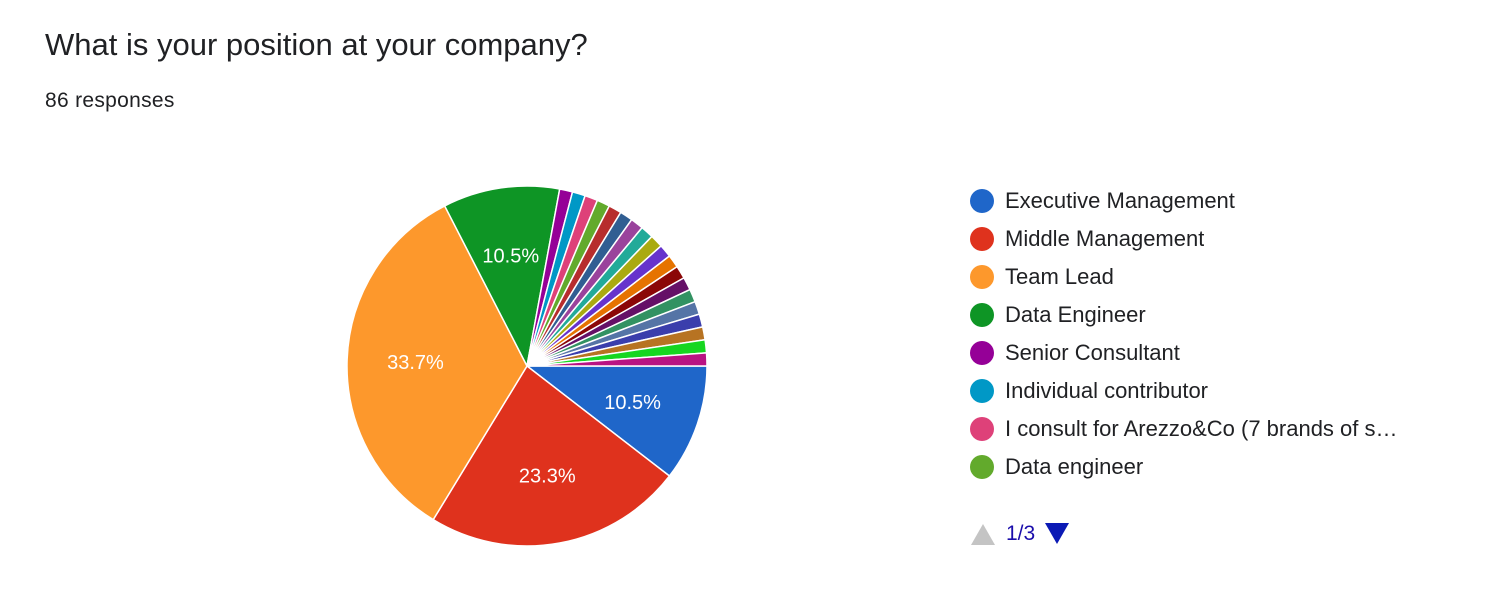 This screenshot has height=600, width=1508. I want to click on legend-item: Data engineer, so click(1184, 467).